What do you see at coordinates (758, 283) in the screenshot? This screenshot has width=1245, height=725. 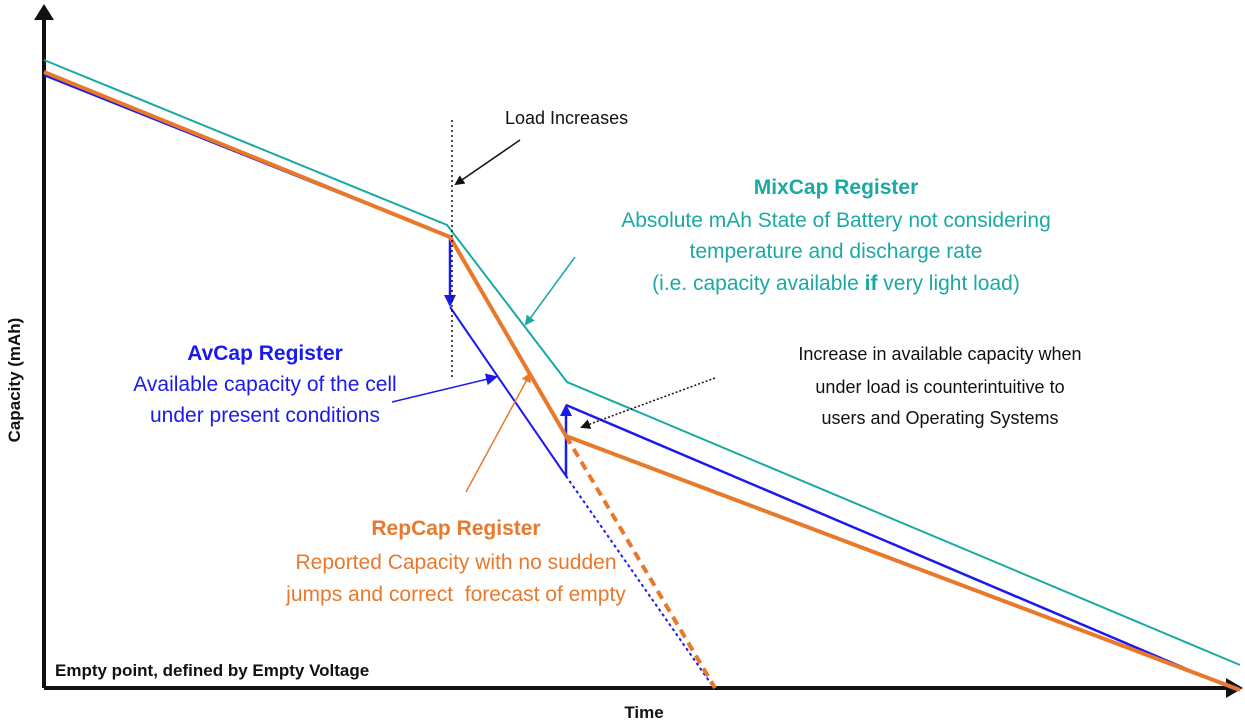 I see `mixcap-text-part: (i.e. capacity available` at bounding box center [758, 283].